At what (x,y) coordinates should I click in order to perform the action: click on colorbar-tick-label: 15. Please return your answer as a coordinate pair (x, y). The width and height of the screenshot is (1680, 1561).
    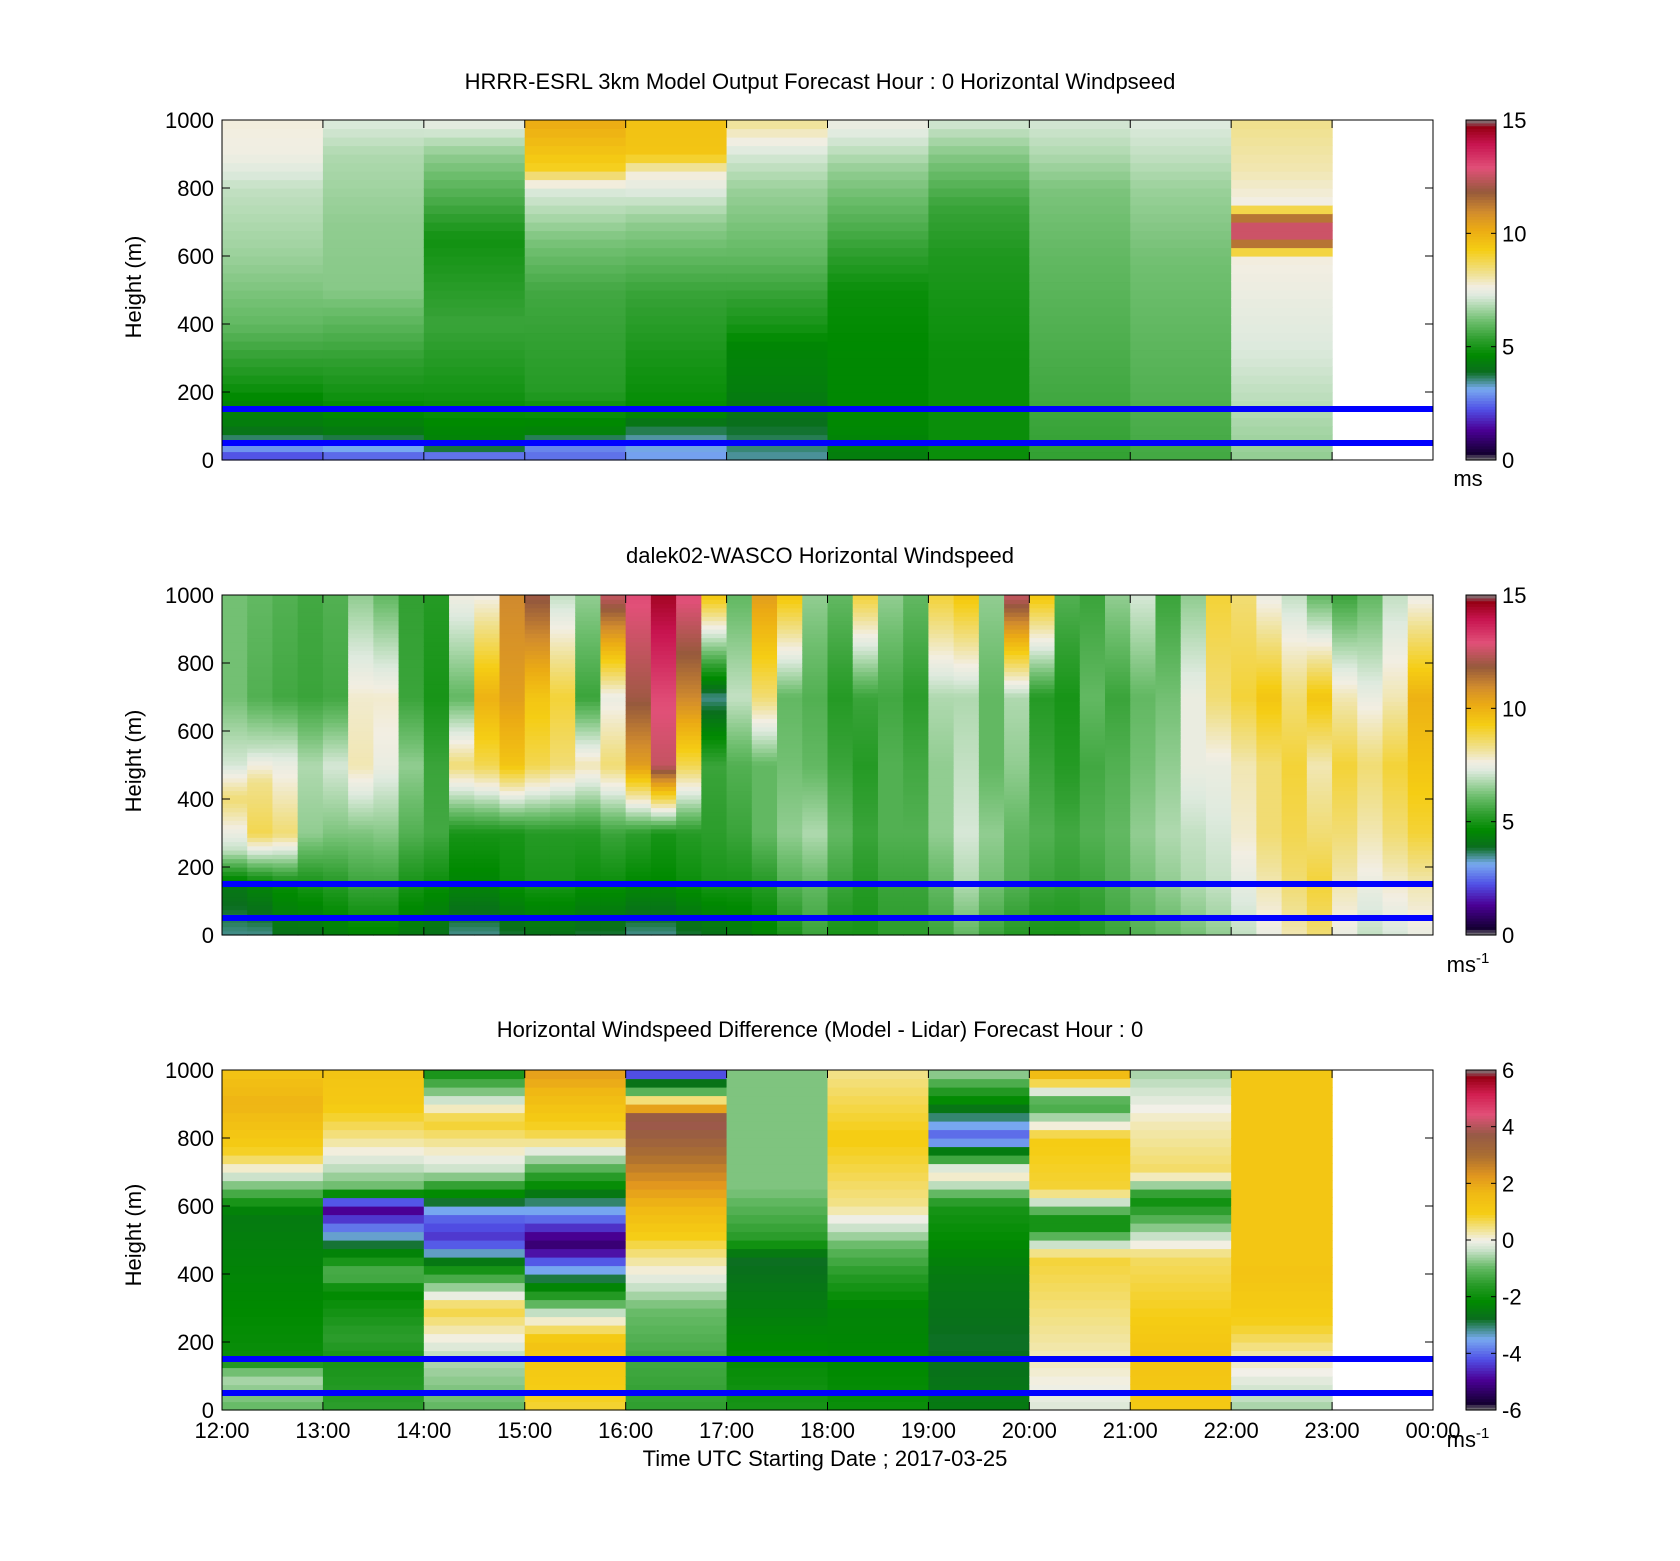
    Looking at the image, I should click on (1514, 120).